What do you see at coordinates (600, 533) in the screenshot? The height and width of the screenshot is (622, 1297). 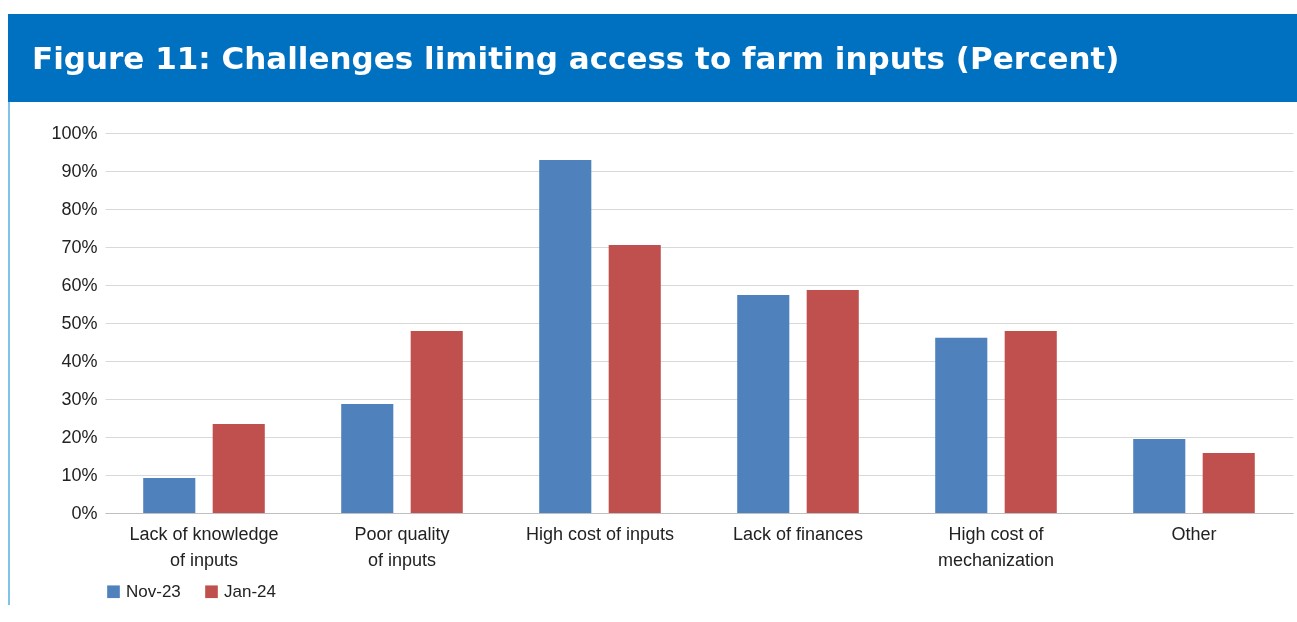 I see `x-tick-label: High cost of inputs` at bounding box center [600, 533].